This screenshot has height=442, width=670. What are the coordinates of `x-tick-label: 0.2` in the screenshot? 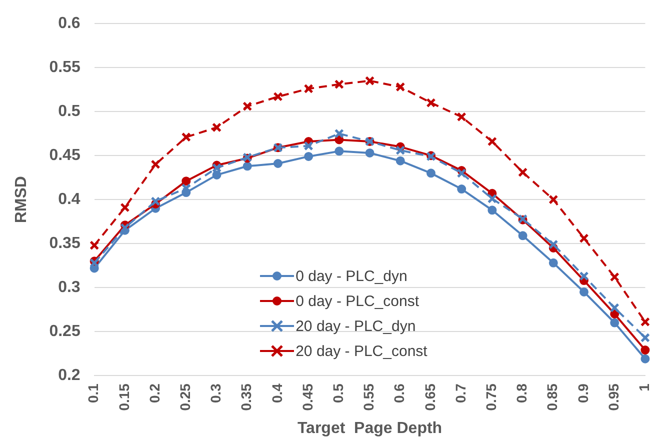 It's located at (154, 393).